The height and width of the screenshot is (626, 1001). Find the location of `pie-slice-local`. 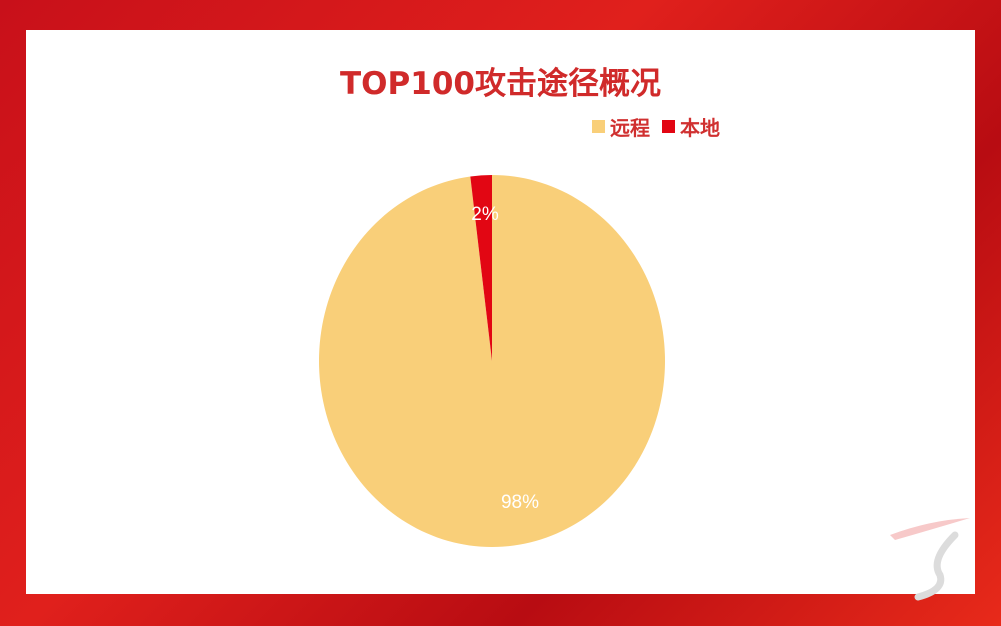

pie-slice-local is located at coordinates (481, 268).